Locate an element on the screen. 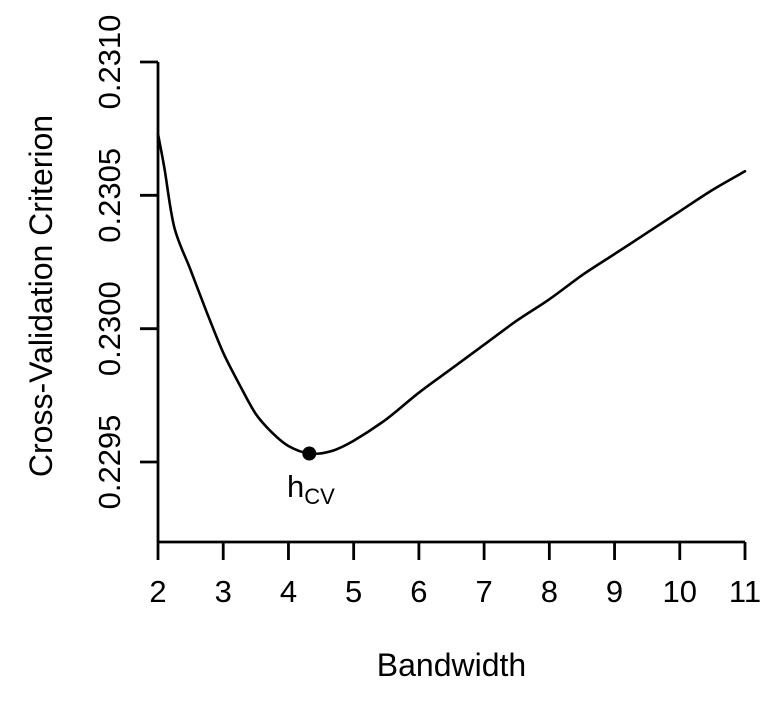  x-tick-labels: 2 3 4 5 6 7 8 9 10 11 is located at coordinates (455, 591).